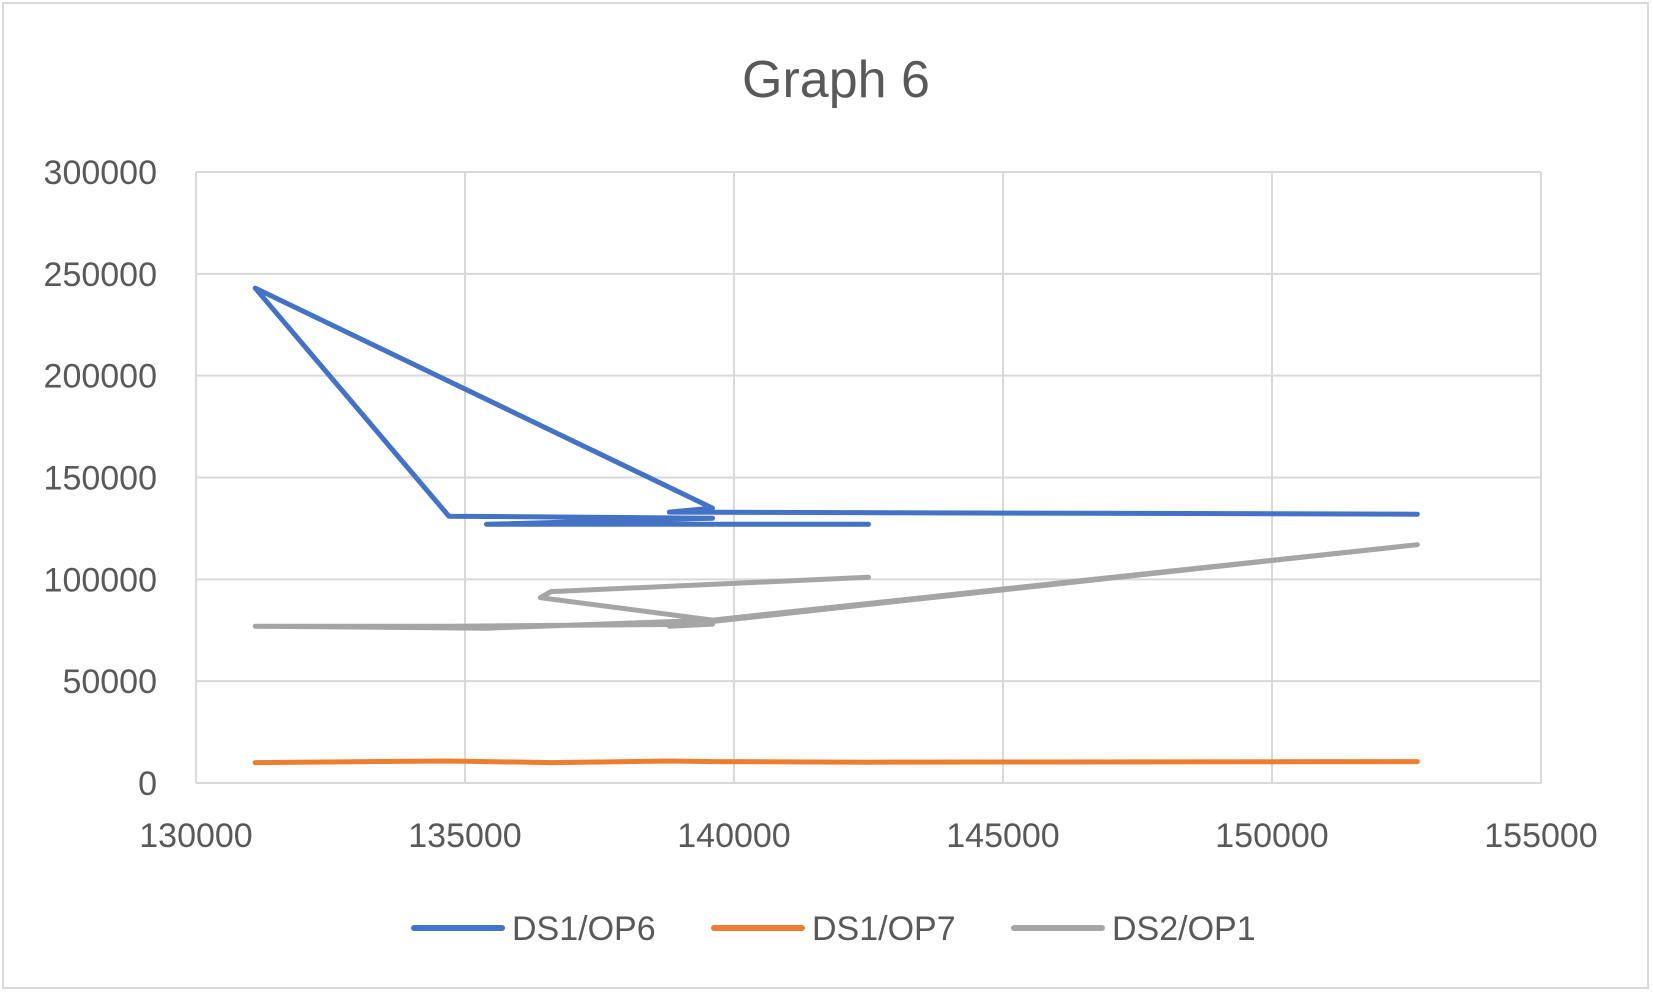 Image resolution: width=1653 pixels, height=993 pixels. Describe the element at coordinates (464, 836) in the screenshot. I see `x-tick-label: 135000` at that location.